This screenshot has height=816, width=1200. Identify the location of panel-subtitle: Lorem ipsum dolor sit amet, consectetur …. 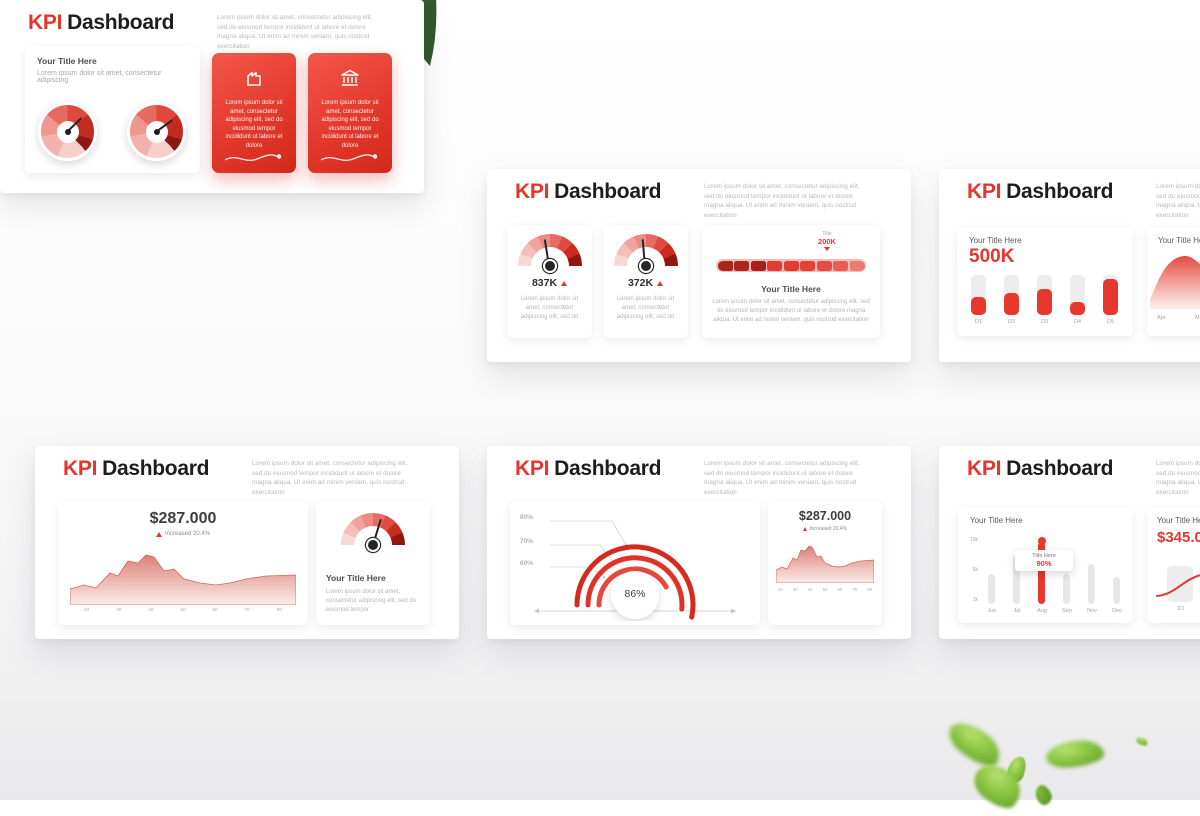
(99, 77).